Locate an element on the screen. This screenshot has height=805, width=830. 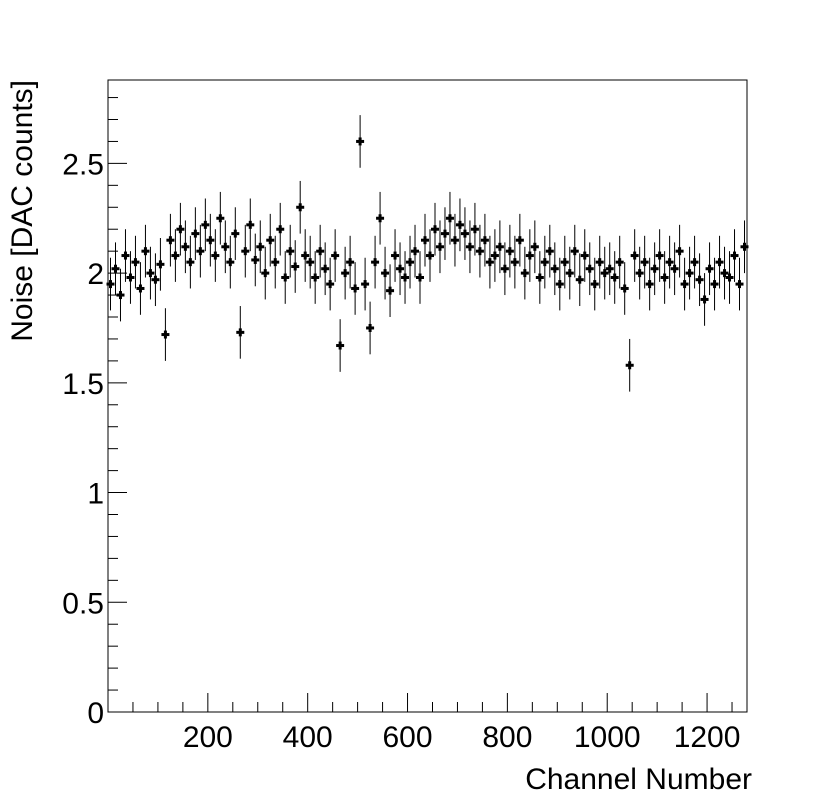
x-tick-label: 200 is located at coordinates (208, 737).